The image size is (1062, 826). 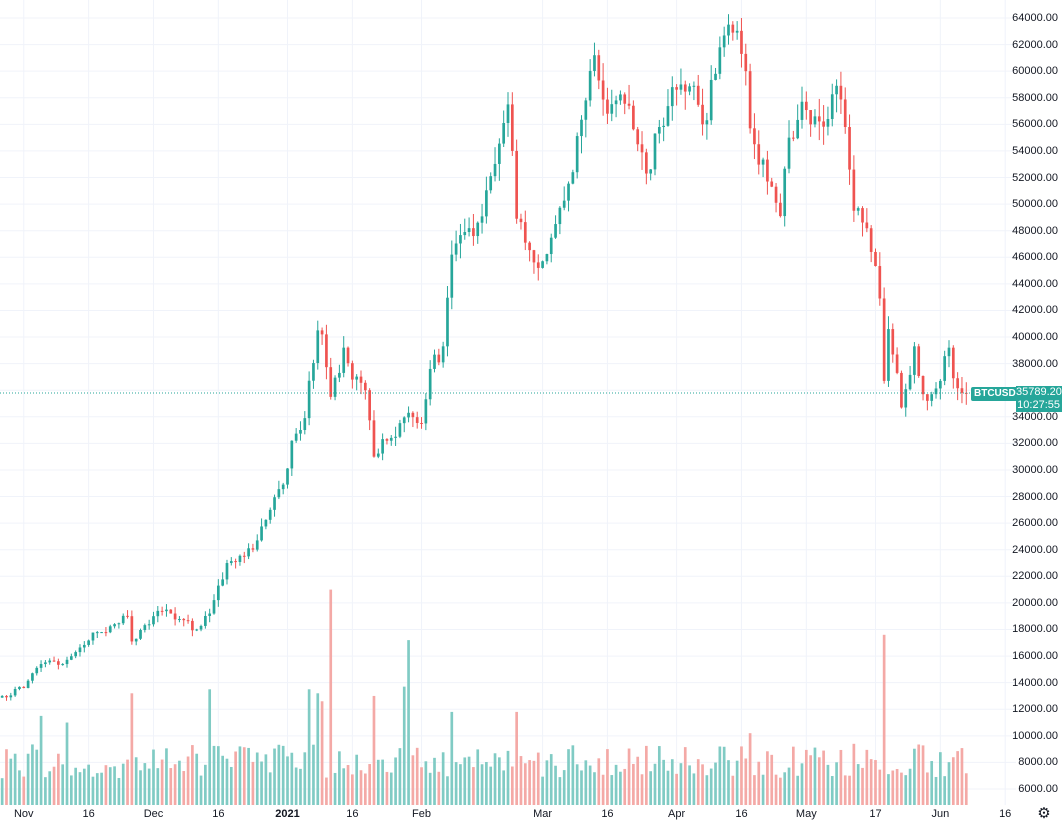 What do you see at coordinates (1035, 257) in the screenshot?
I see `price-tick-label: 46000.00` at bounding box center [1035, 257].